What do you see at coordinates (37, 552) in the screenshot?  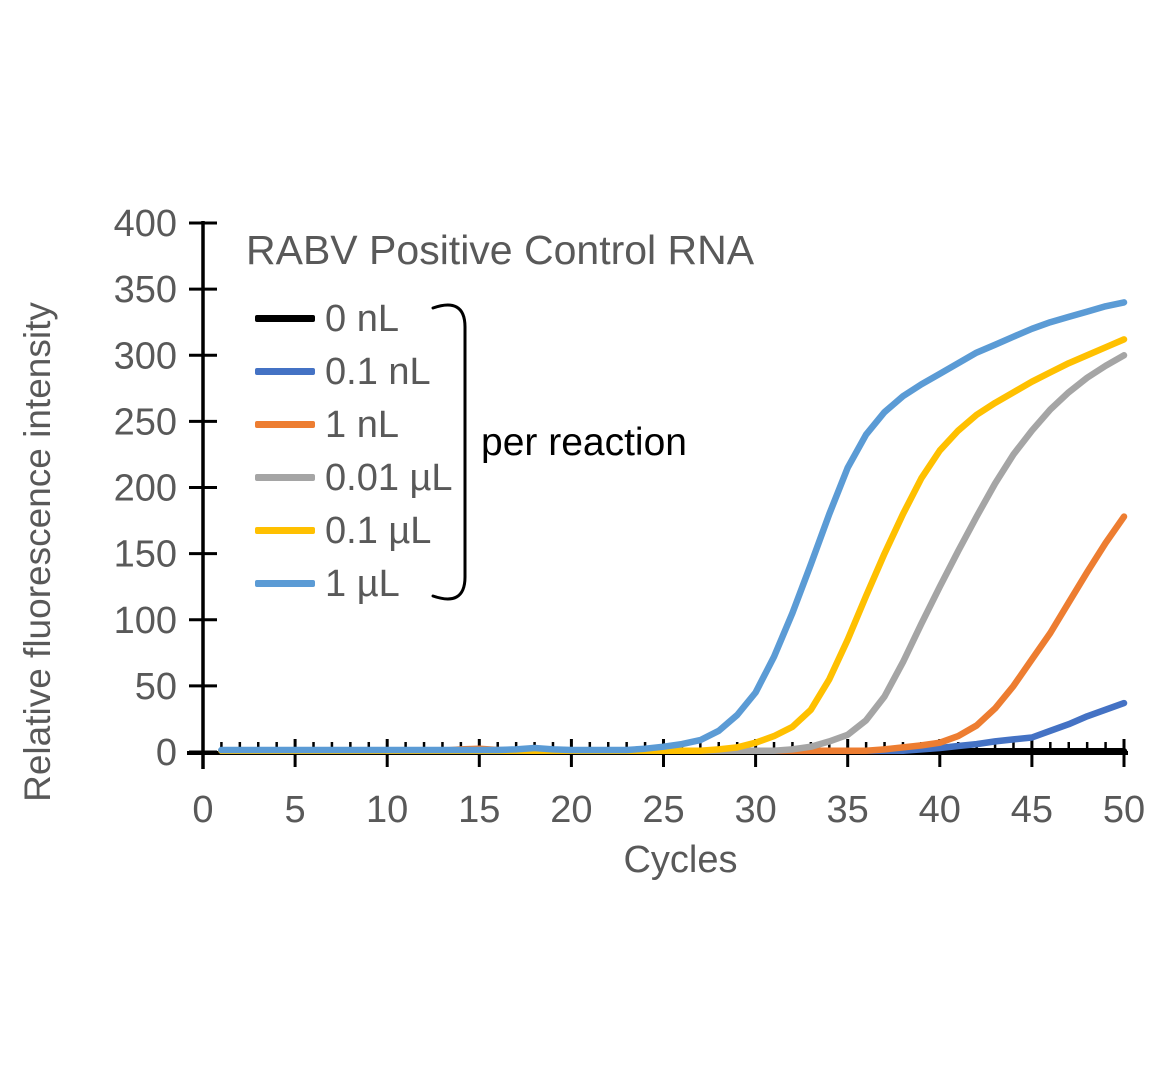 I see `y-axis-title: Relative fluorescence intensity` at bounding box center [37, 552].